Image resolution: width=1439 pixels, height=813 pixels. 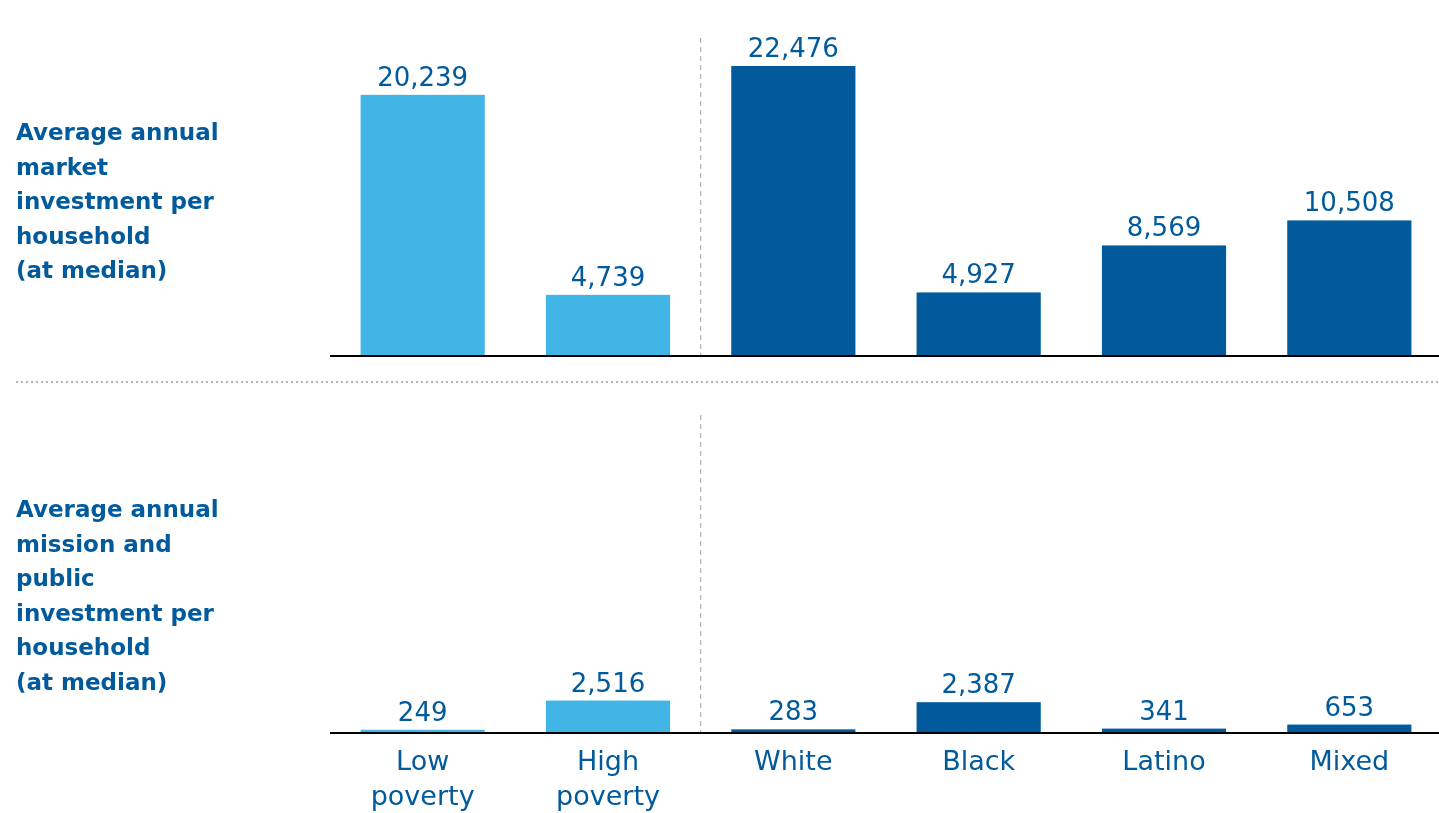 What do you see at coordinates (117, 595) in the screenshot?
I see `y-axis-title: Average annual mission and public investment per household (at median)` at bounding box center [117, 595].